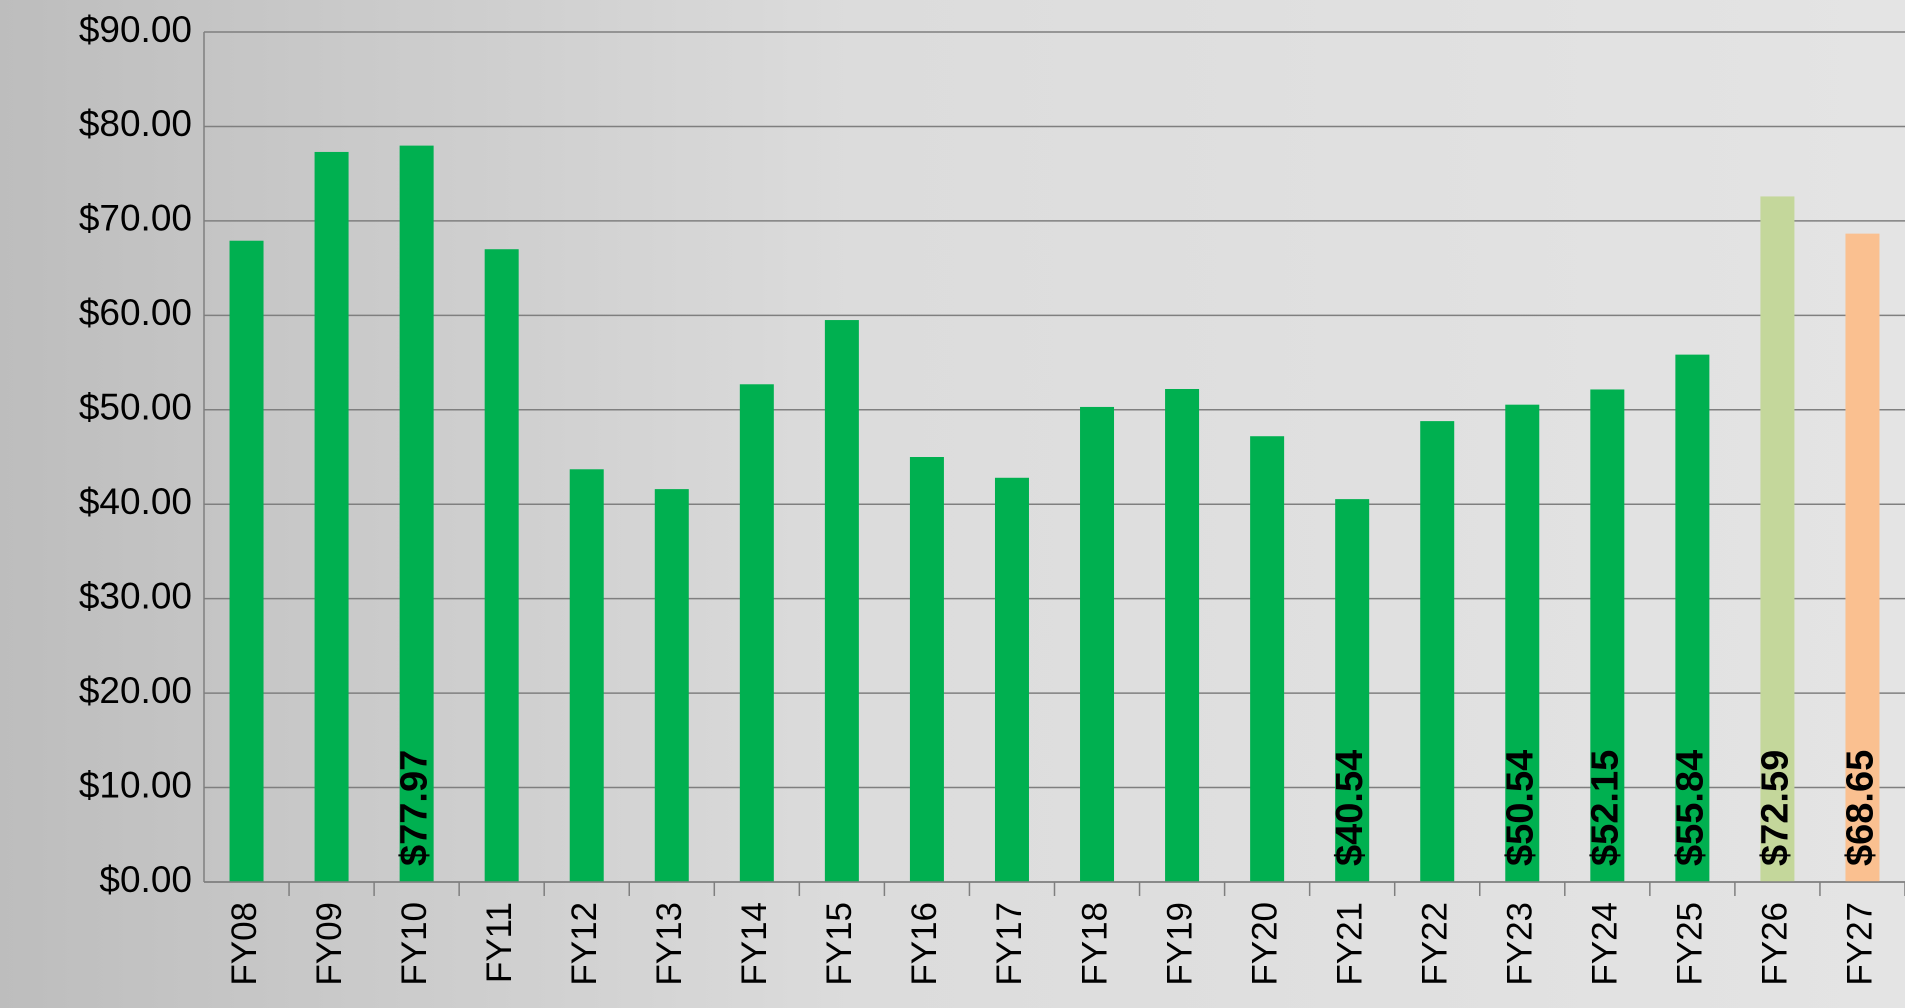 The image size is (1905, 1008). Describe the element at coordinates (1179, 944) in the screenshot. I see `x-tick-label: FY19` at that location.